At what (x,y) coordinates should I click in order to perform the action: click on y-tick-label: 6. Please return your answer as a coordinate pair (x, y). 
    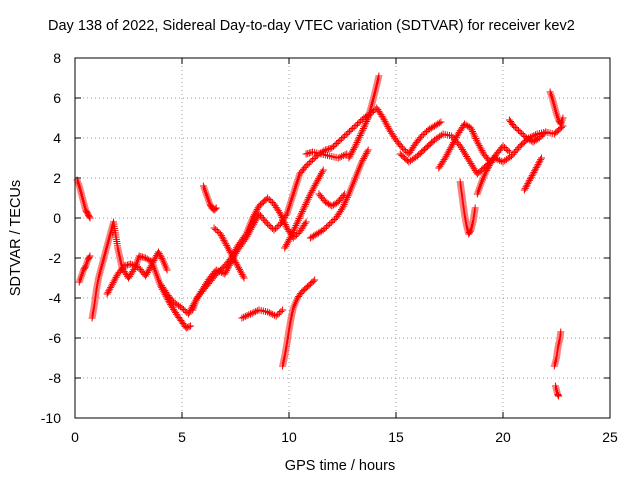
    Looking at the image, I should click on (57, 98).